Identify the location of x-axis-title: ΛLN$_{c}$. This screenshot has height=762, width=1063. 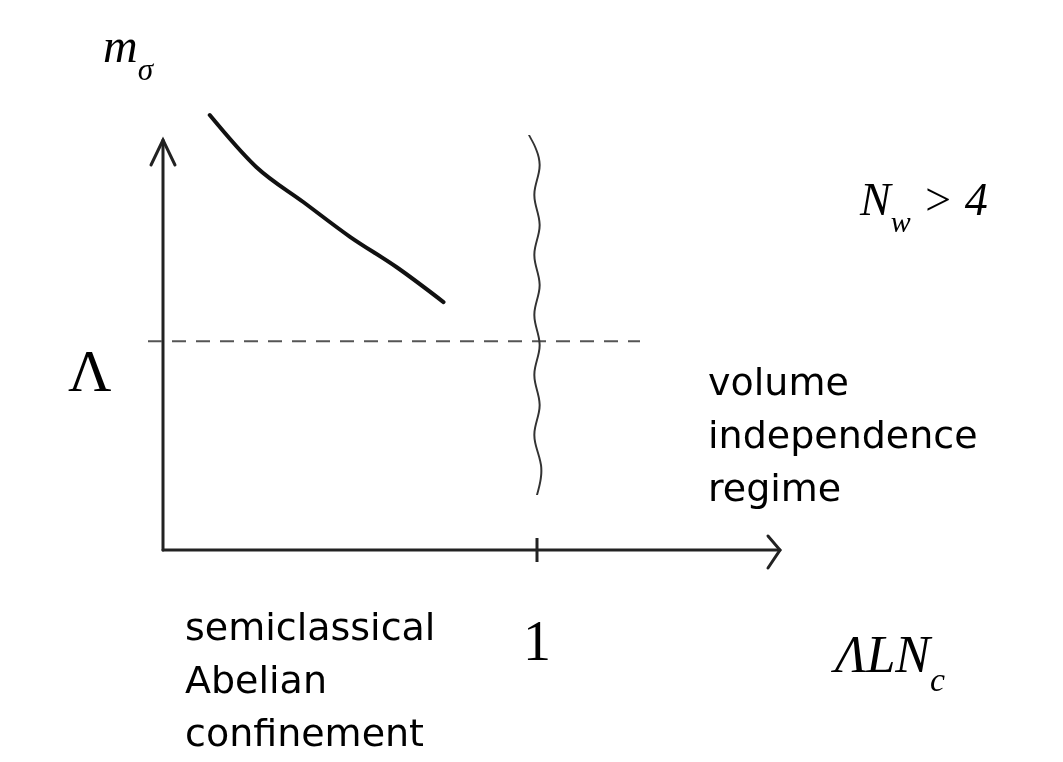
(888, 662).